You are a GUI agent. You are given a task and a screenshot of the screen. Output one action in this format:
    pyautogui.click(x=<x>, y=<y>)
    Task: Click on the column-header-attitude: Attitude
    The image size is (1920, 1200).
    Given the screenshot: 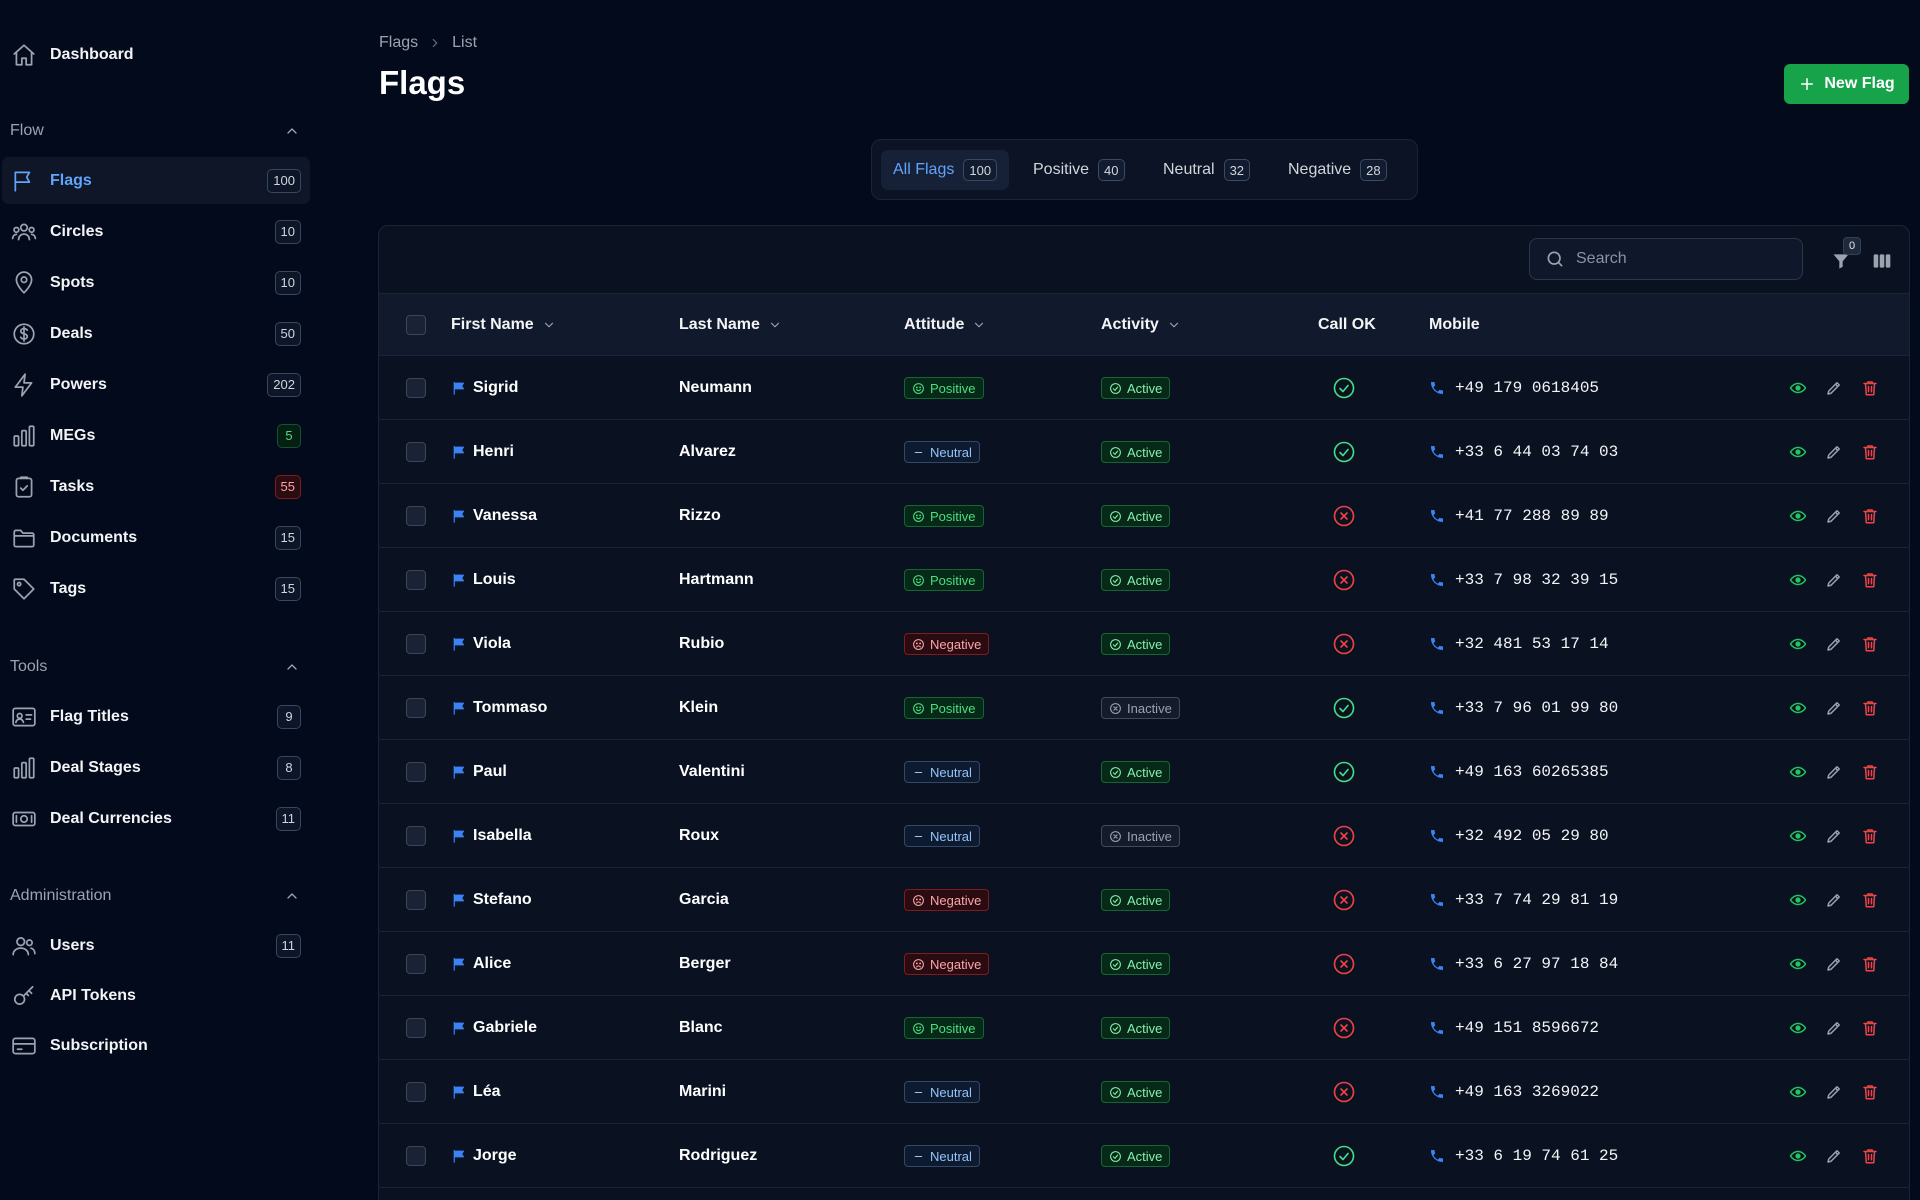 What is the action you would take?
    pyautogui.click(x=945, y=325)
    